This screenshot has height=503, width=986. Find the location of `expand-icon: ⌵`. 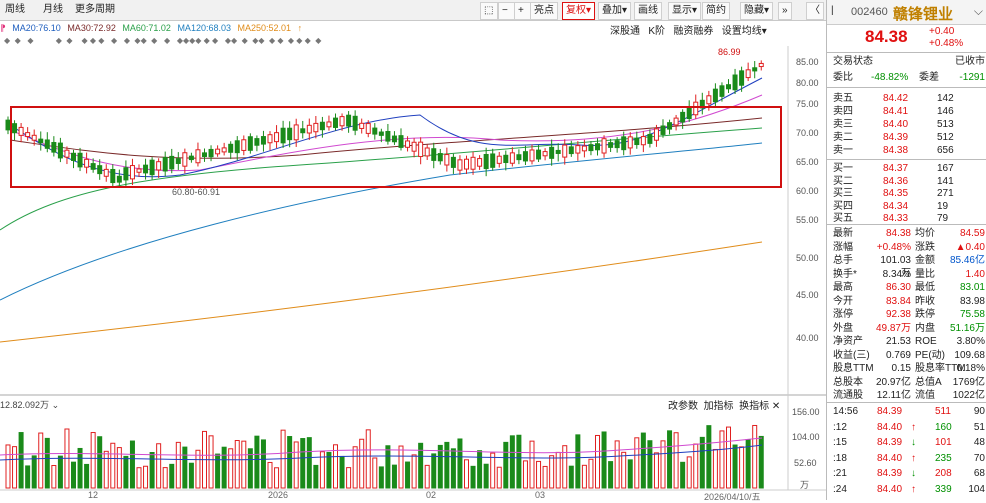

expand-icon: ⌵ is located at coordinates (978, 11).